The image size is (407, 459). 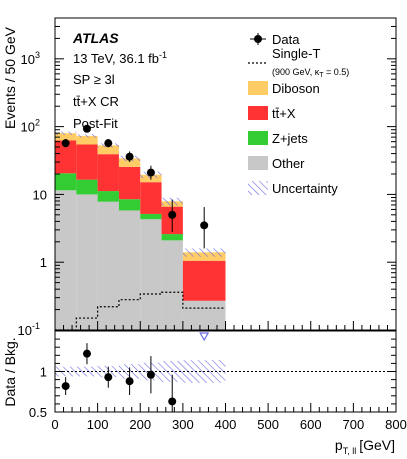 I want to click on legend-other: Other, so click(x=276, y=163).